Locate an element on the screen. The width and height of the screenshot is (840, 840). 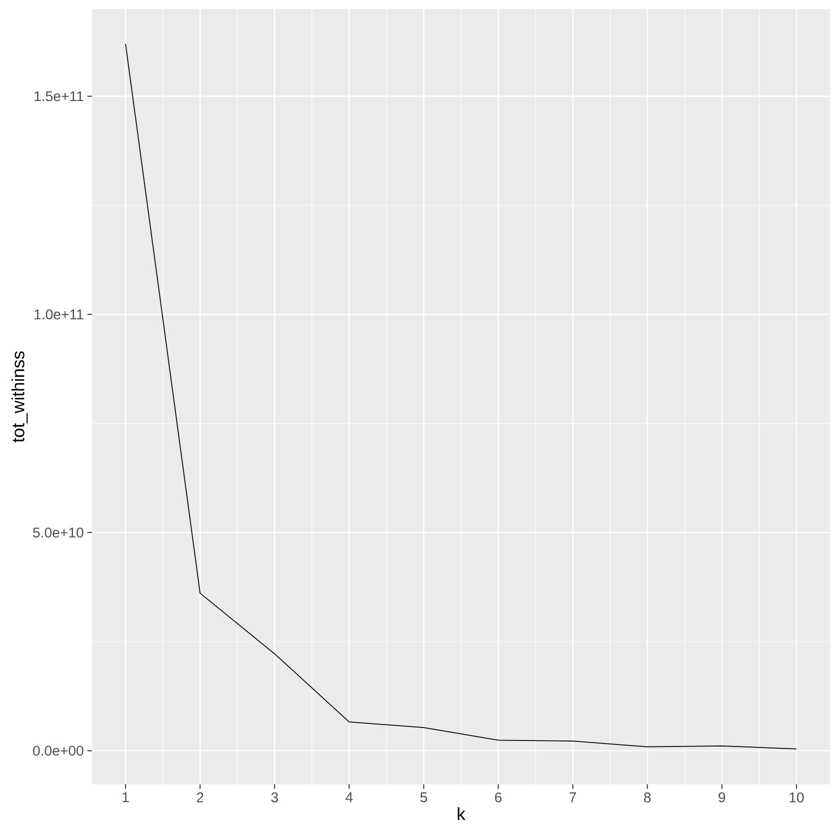
x-tick-label: 10 is located at coordinates (797, 797).